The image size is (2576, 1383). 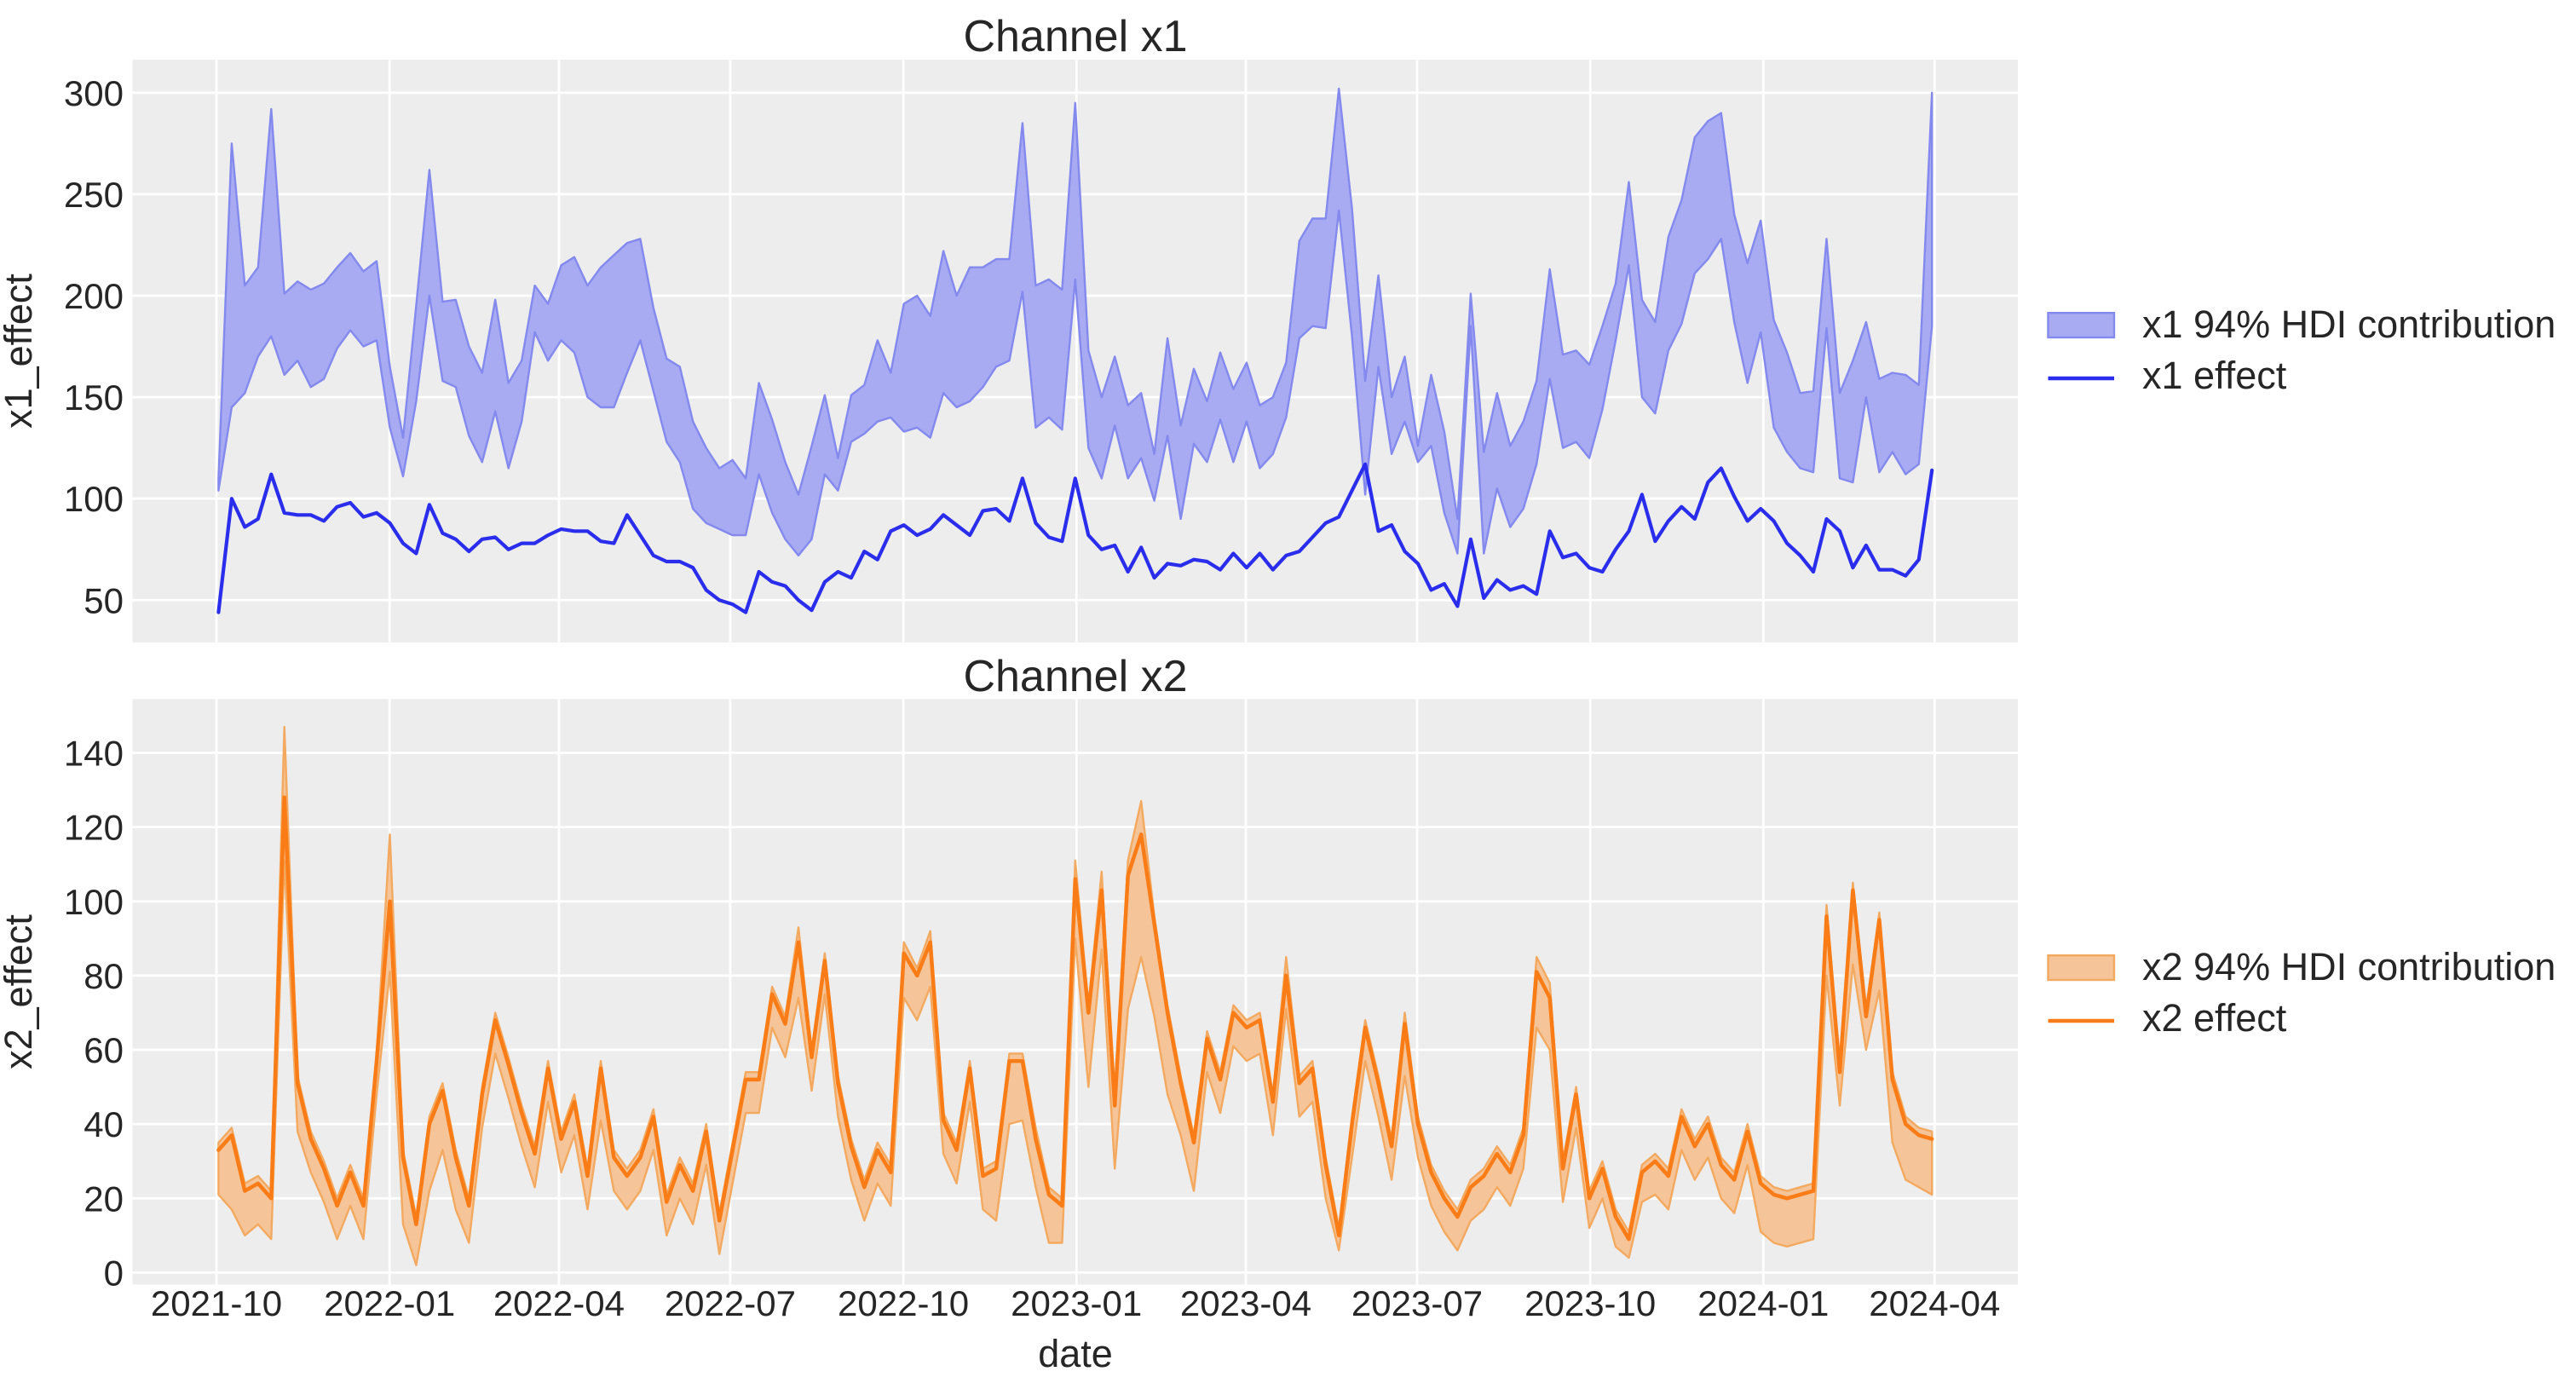 What do you see at coordinates (2214, 375) in the screenshot?
I see `svg-text: x1 effect` at bounding box center [2214, 375].